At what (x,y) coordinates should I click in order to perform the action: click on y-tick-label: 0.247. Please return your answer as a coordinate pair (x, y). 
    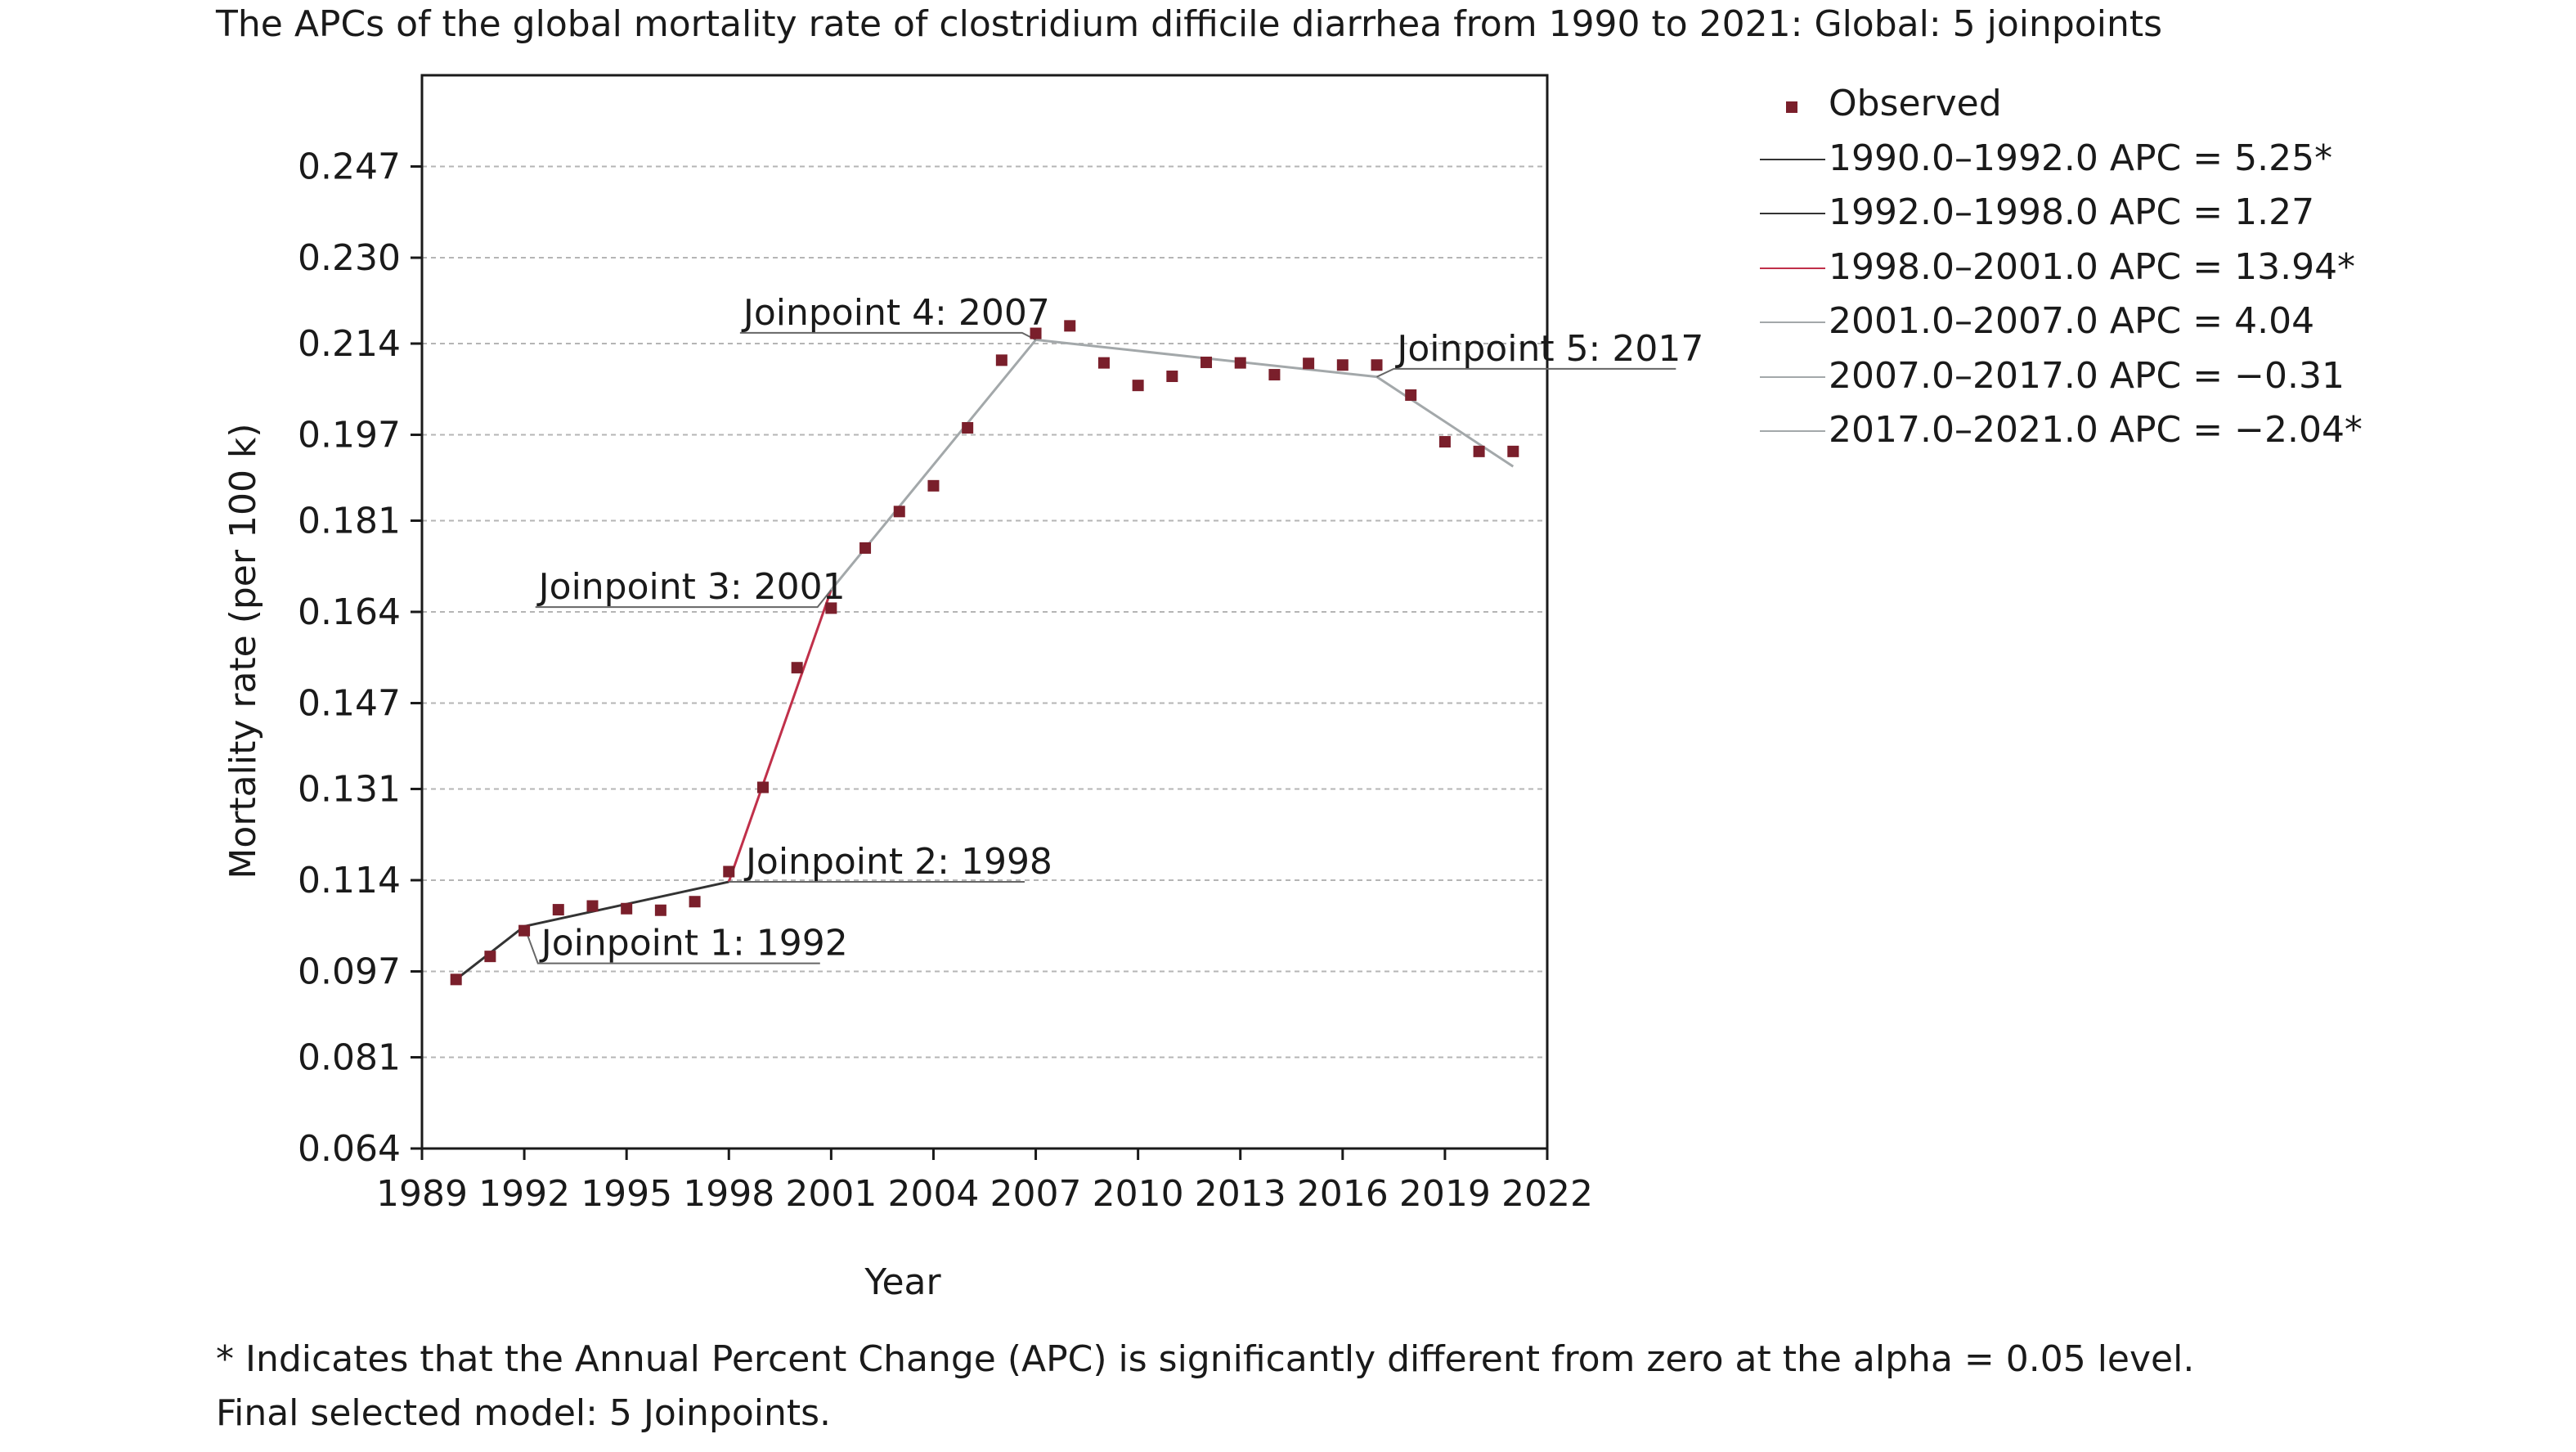
    Looking at the image, I should click on (350, 167).